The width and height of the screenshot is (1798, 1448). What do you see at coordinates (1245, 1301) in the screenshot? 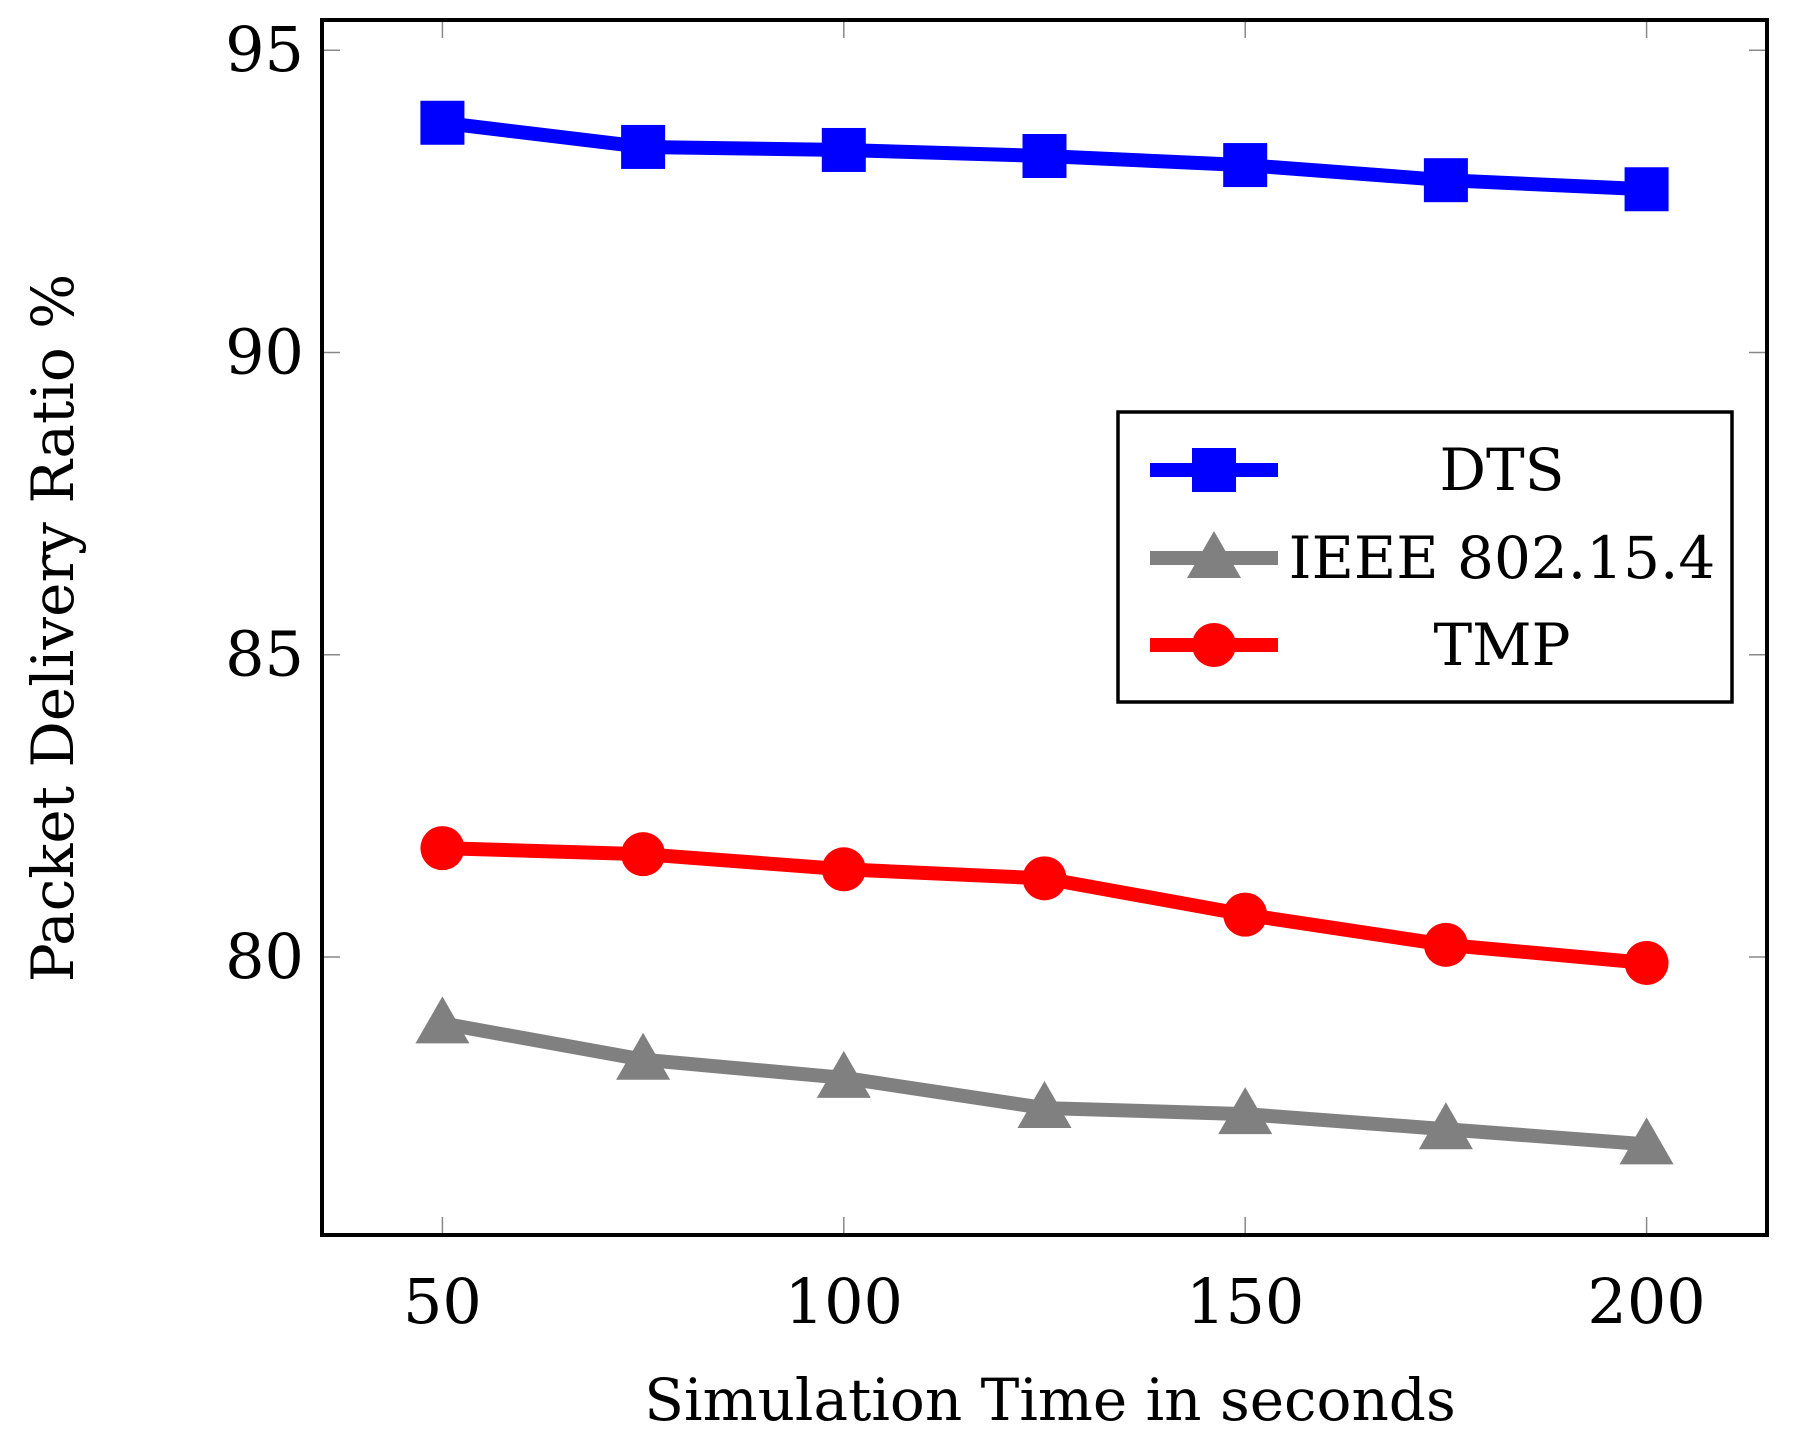
I see `x-tick-label: 150` at bounding box center [1245, 1301].